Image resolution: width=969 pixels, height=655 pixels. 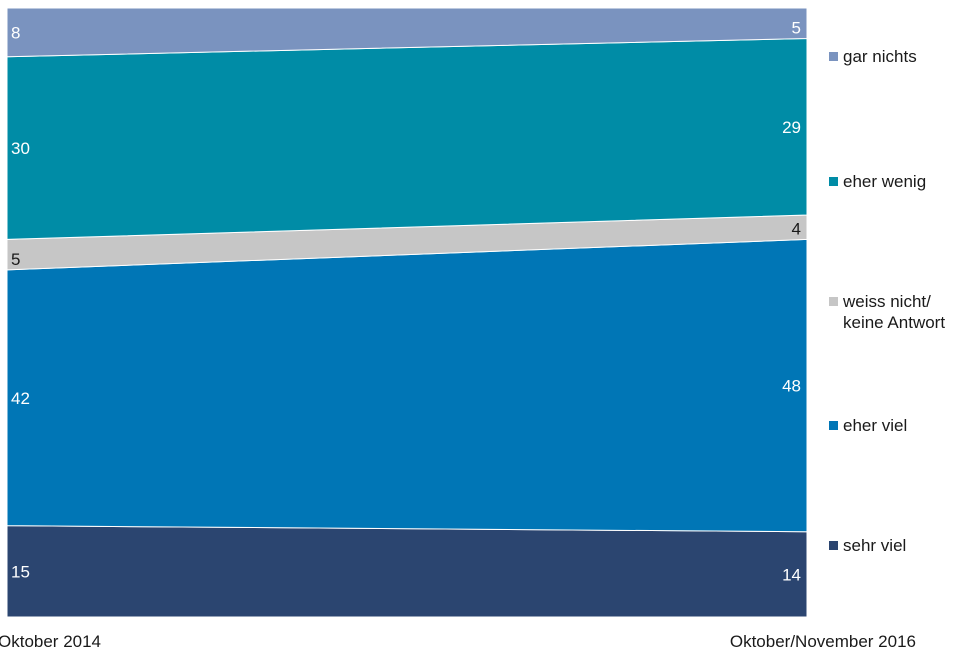 I want to click on legend-item-eher-wenig: eher wenig, so click(x=877, y=181).